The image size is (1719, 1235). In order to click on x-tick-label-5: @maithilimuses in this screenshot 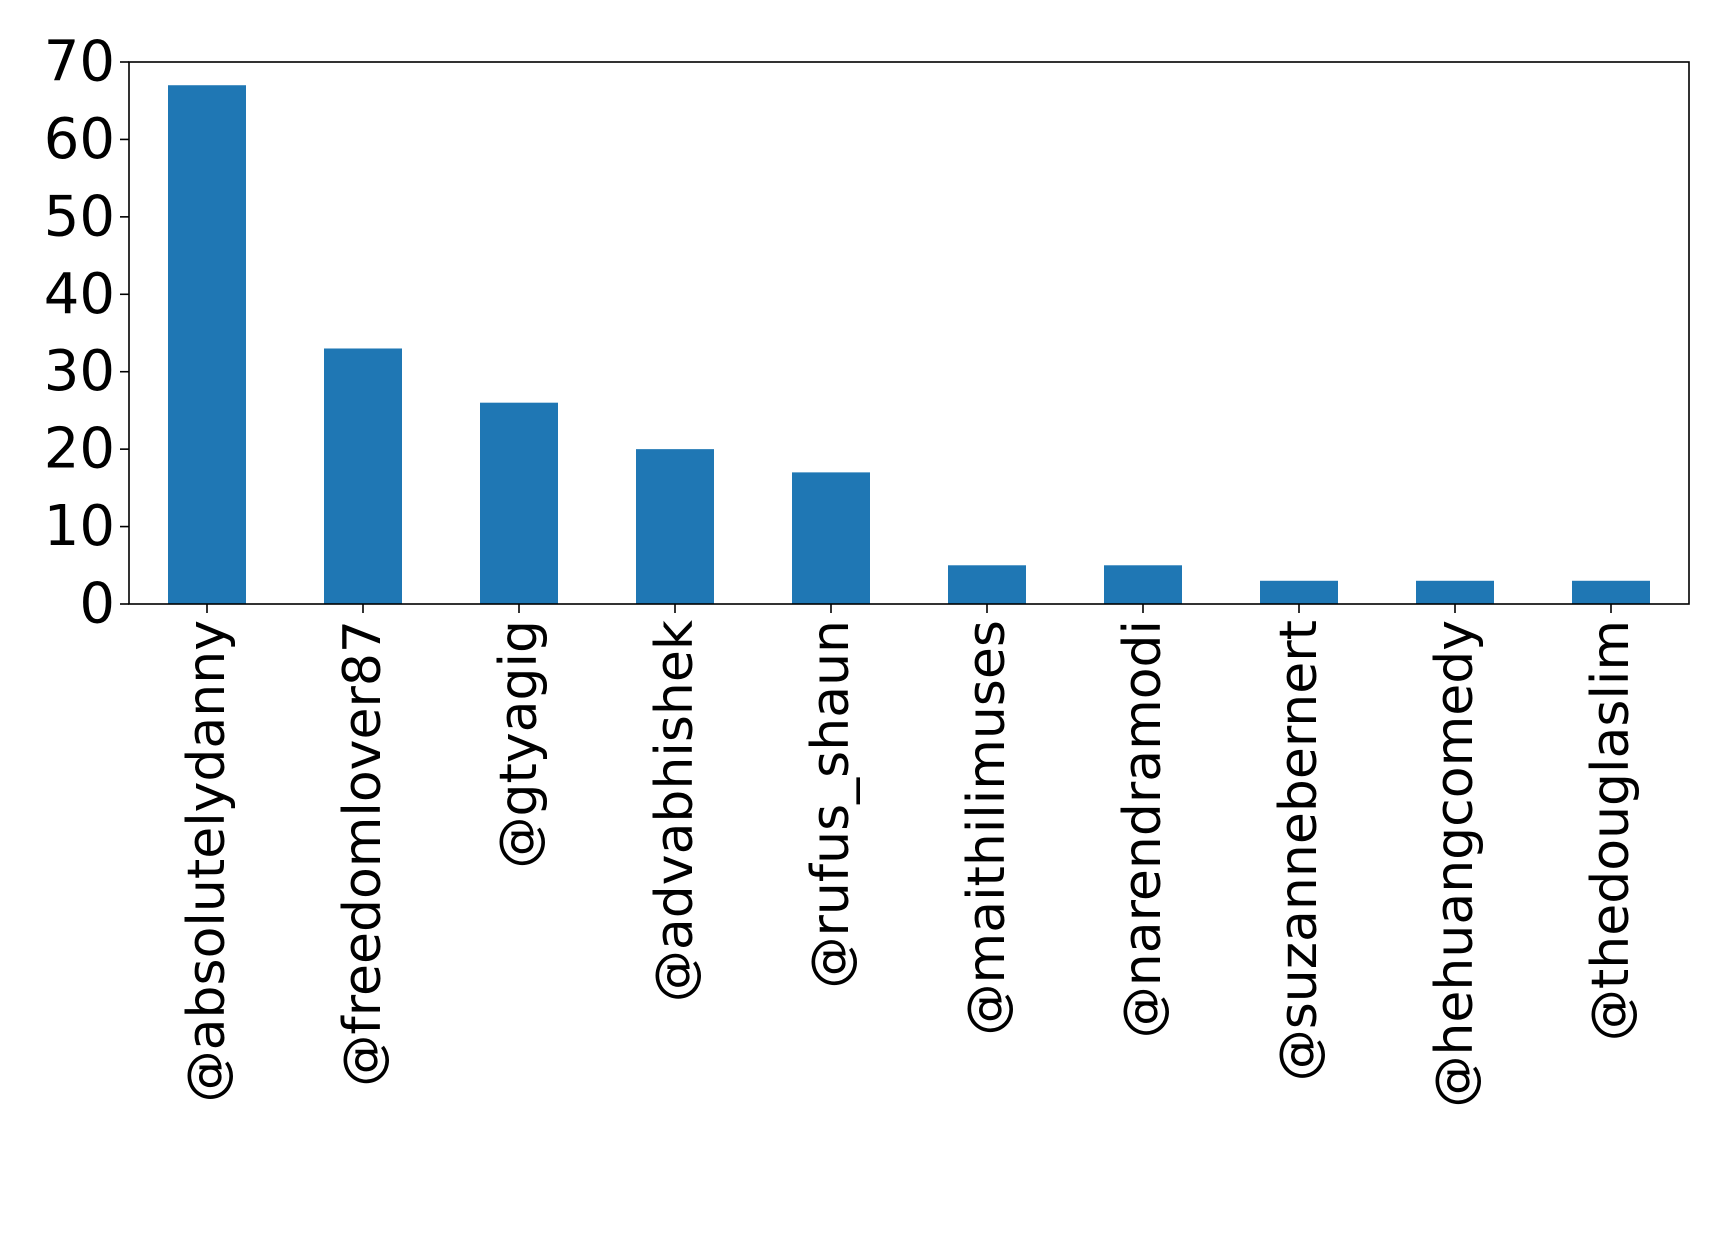, I will do `click(987, 827)`.